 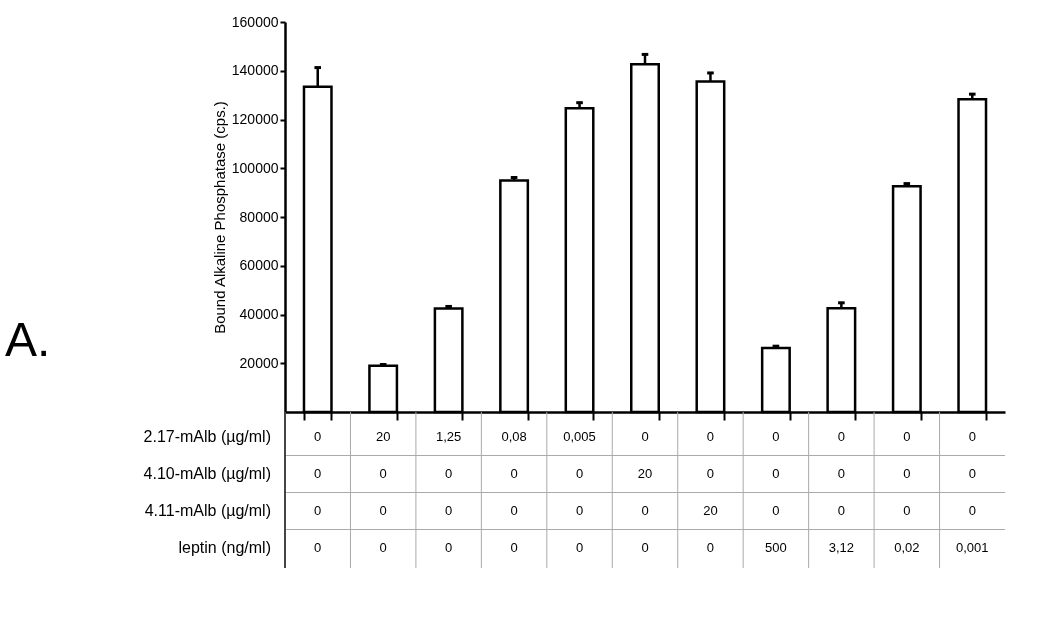 What do you see at coordinates (514, 436) in the screenshot?
I see `text: 0,08` at bounding box center [514, 436].